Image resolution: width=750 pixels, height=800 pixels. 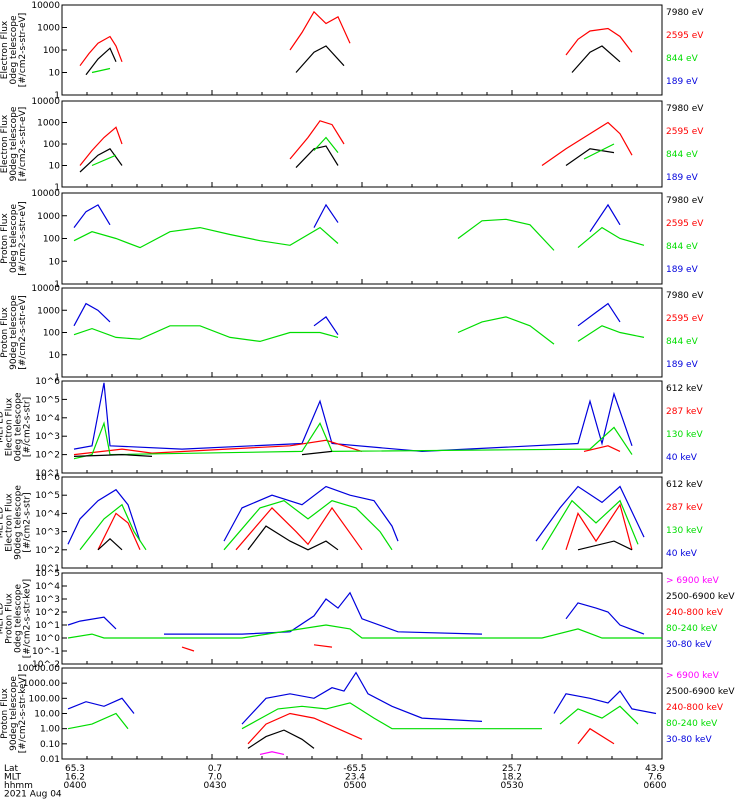 I want to click on y-tick-label: 100.00, so click(x=45, y=699).